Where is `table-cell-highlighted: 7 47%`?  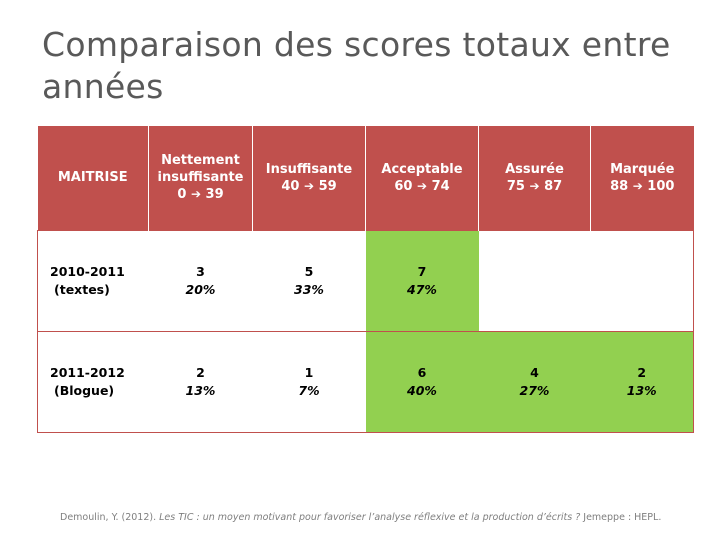 table-cell-highlighted: 7 47% is located at coordinates (422, 280).